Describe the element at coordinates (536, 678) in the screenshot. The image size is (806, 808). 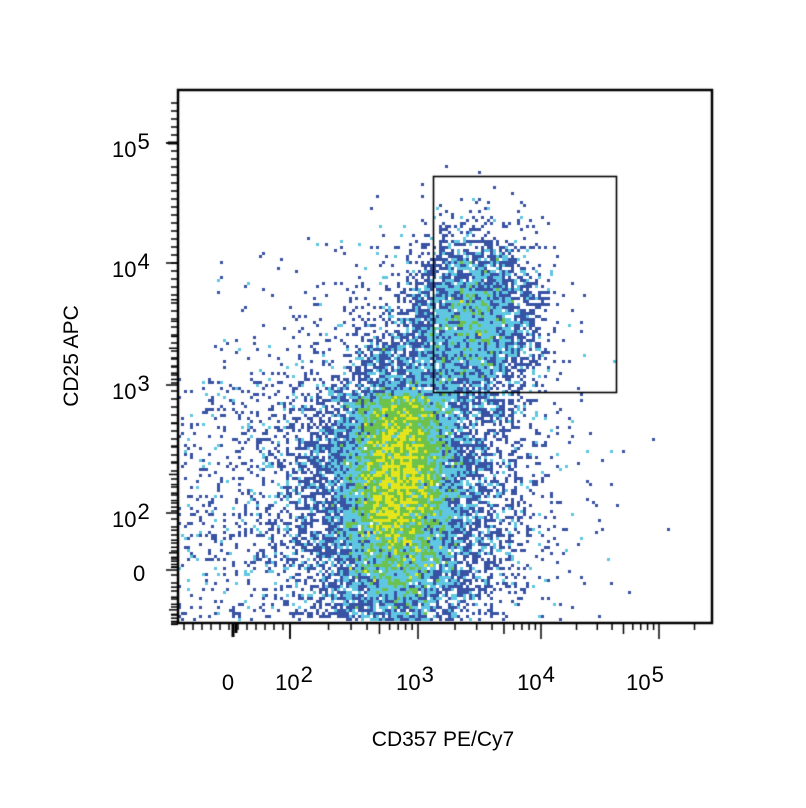
I see `x-tick-label-1e4: 10⁴` at that location.